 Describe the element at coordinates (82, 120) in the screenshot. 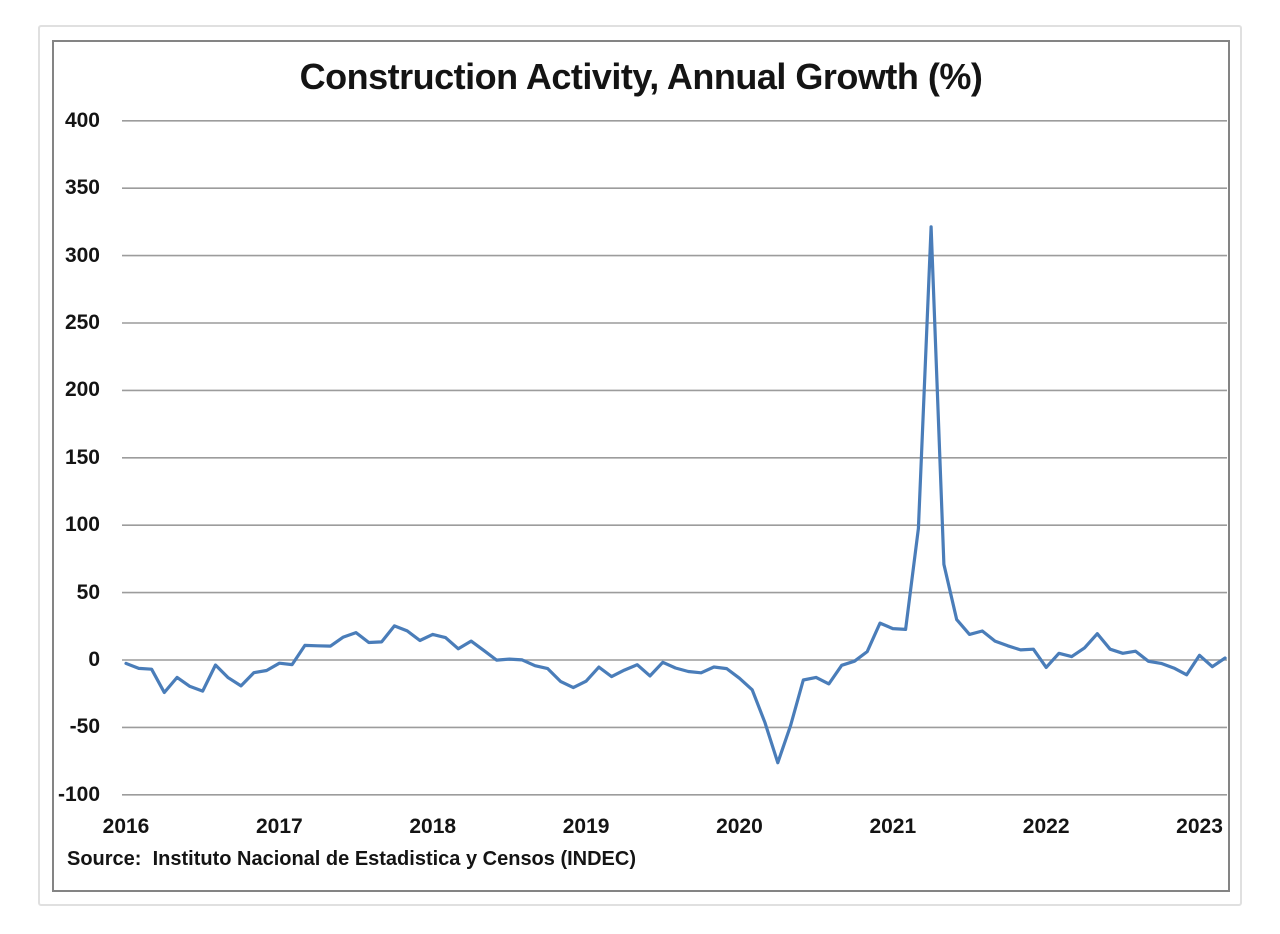

I see `y-axis-tick-label: 400` at that location.